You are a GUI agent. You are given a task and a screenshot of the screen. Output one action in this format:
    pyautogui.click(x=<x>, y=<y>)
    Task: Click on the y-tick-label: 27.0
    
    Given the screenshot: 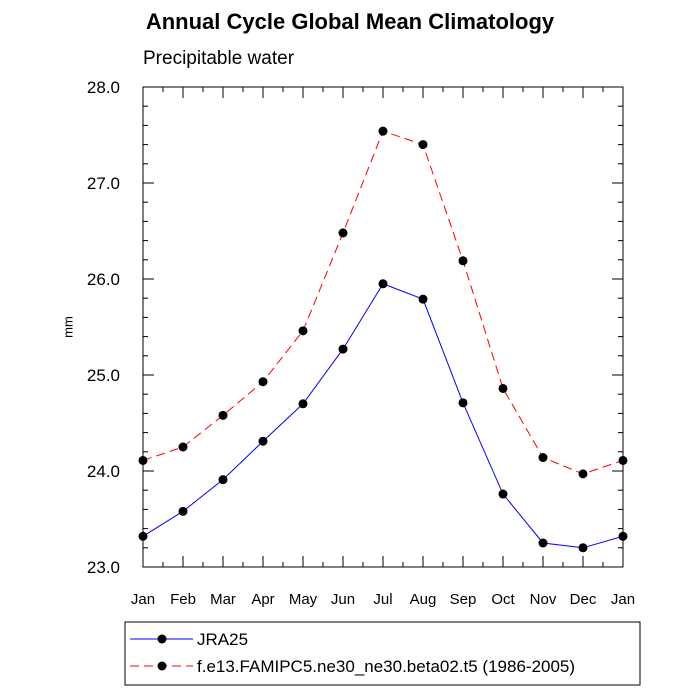 What is the action you would take?
    pyautogui.click(x=103, y=183)
    